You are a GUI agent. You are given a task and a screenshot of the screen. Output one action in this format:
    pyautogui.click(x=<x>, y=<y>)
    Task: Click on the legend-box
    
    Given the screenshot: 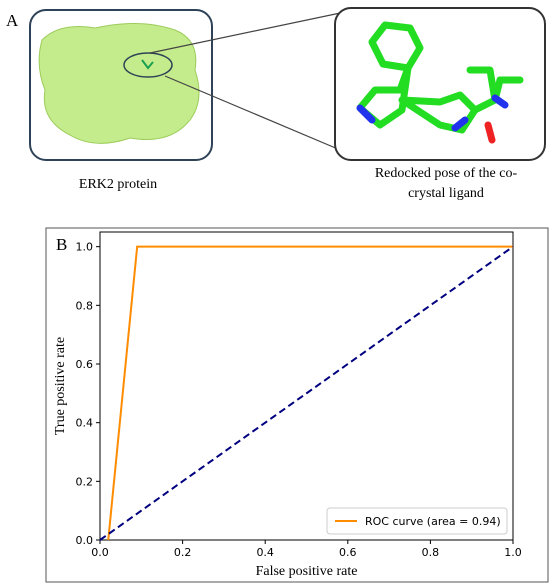 What is the action you would take?
    pyautogui.click(x=417, y=521)
    